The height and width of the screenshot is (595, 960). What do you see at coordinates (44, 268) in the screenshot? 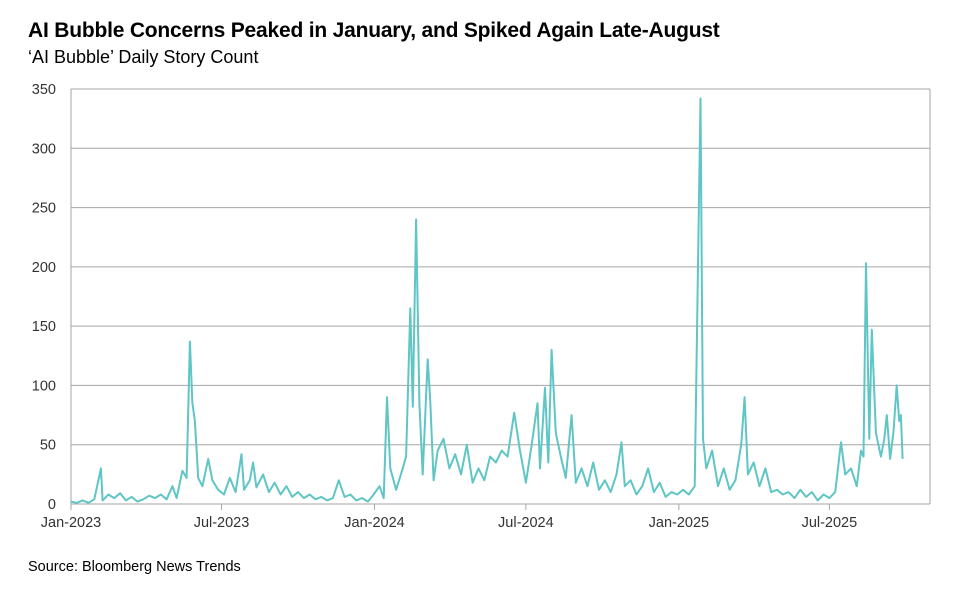
I see `y-tick-label: 200` at bounding box center [44, 268].